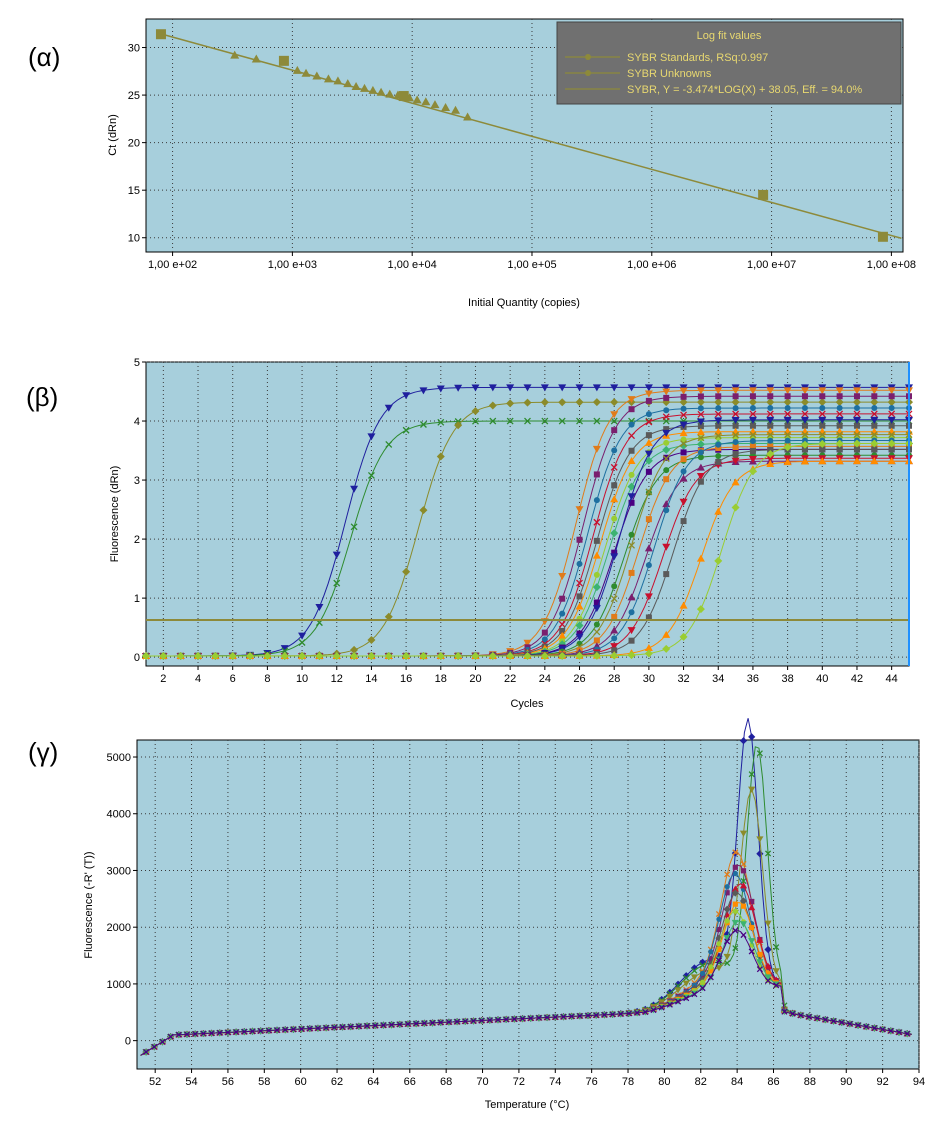  Describe the element at coordinates (697, 58) in the screenshot. I see `legend-entry-standards: SYBR Standards, RSq:0.997` at that location.